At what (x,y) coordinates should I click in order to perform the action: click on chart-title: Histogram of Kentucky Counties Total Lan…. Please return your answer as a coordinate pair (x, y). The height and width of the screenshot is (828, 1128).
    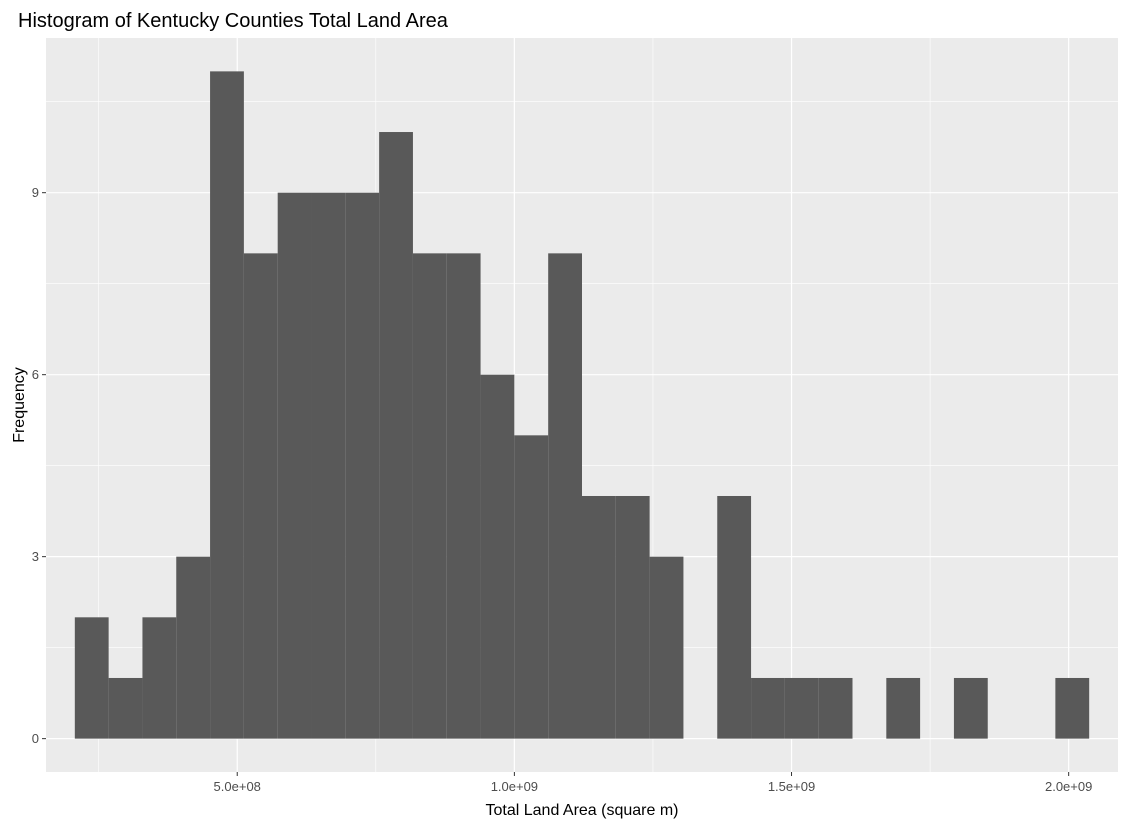
    Looking at the image, I should click on (233, 21).